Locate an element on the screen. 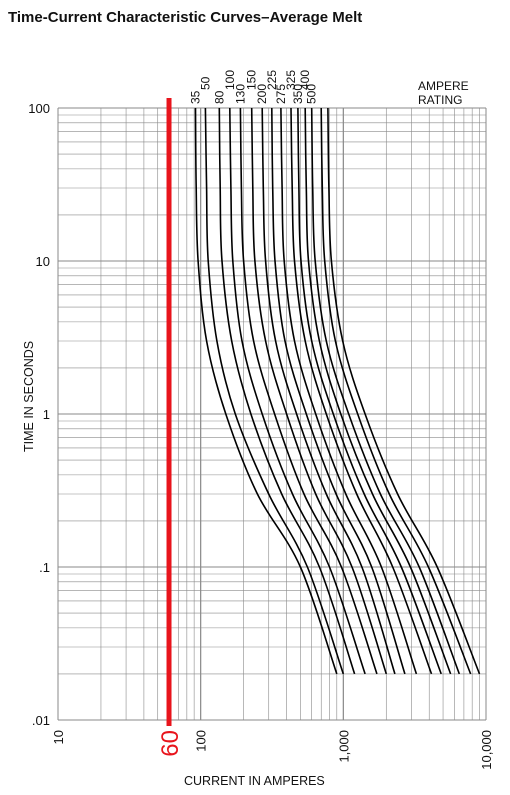 This screenshot has width=510, height=795. x-tick-label: 10 is located at coordinates (58, 737).